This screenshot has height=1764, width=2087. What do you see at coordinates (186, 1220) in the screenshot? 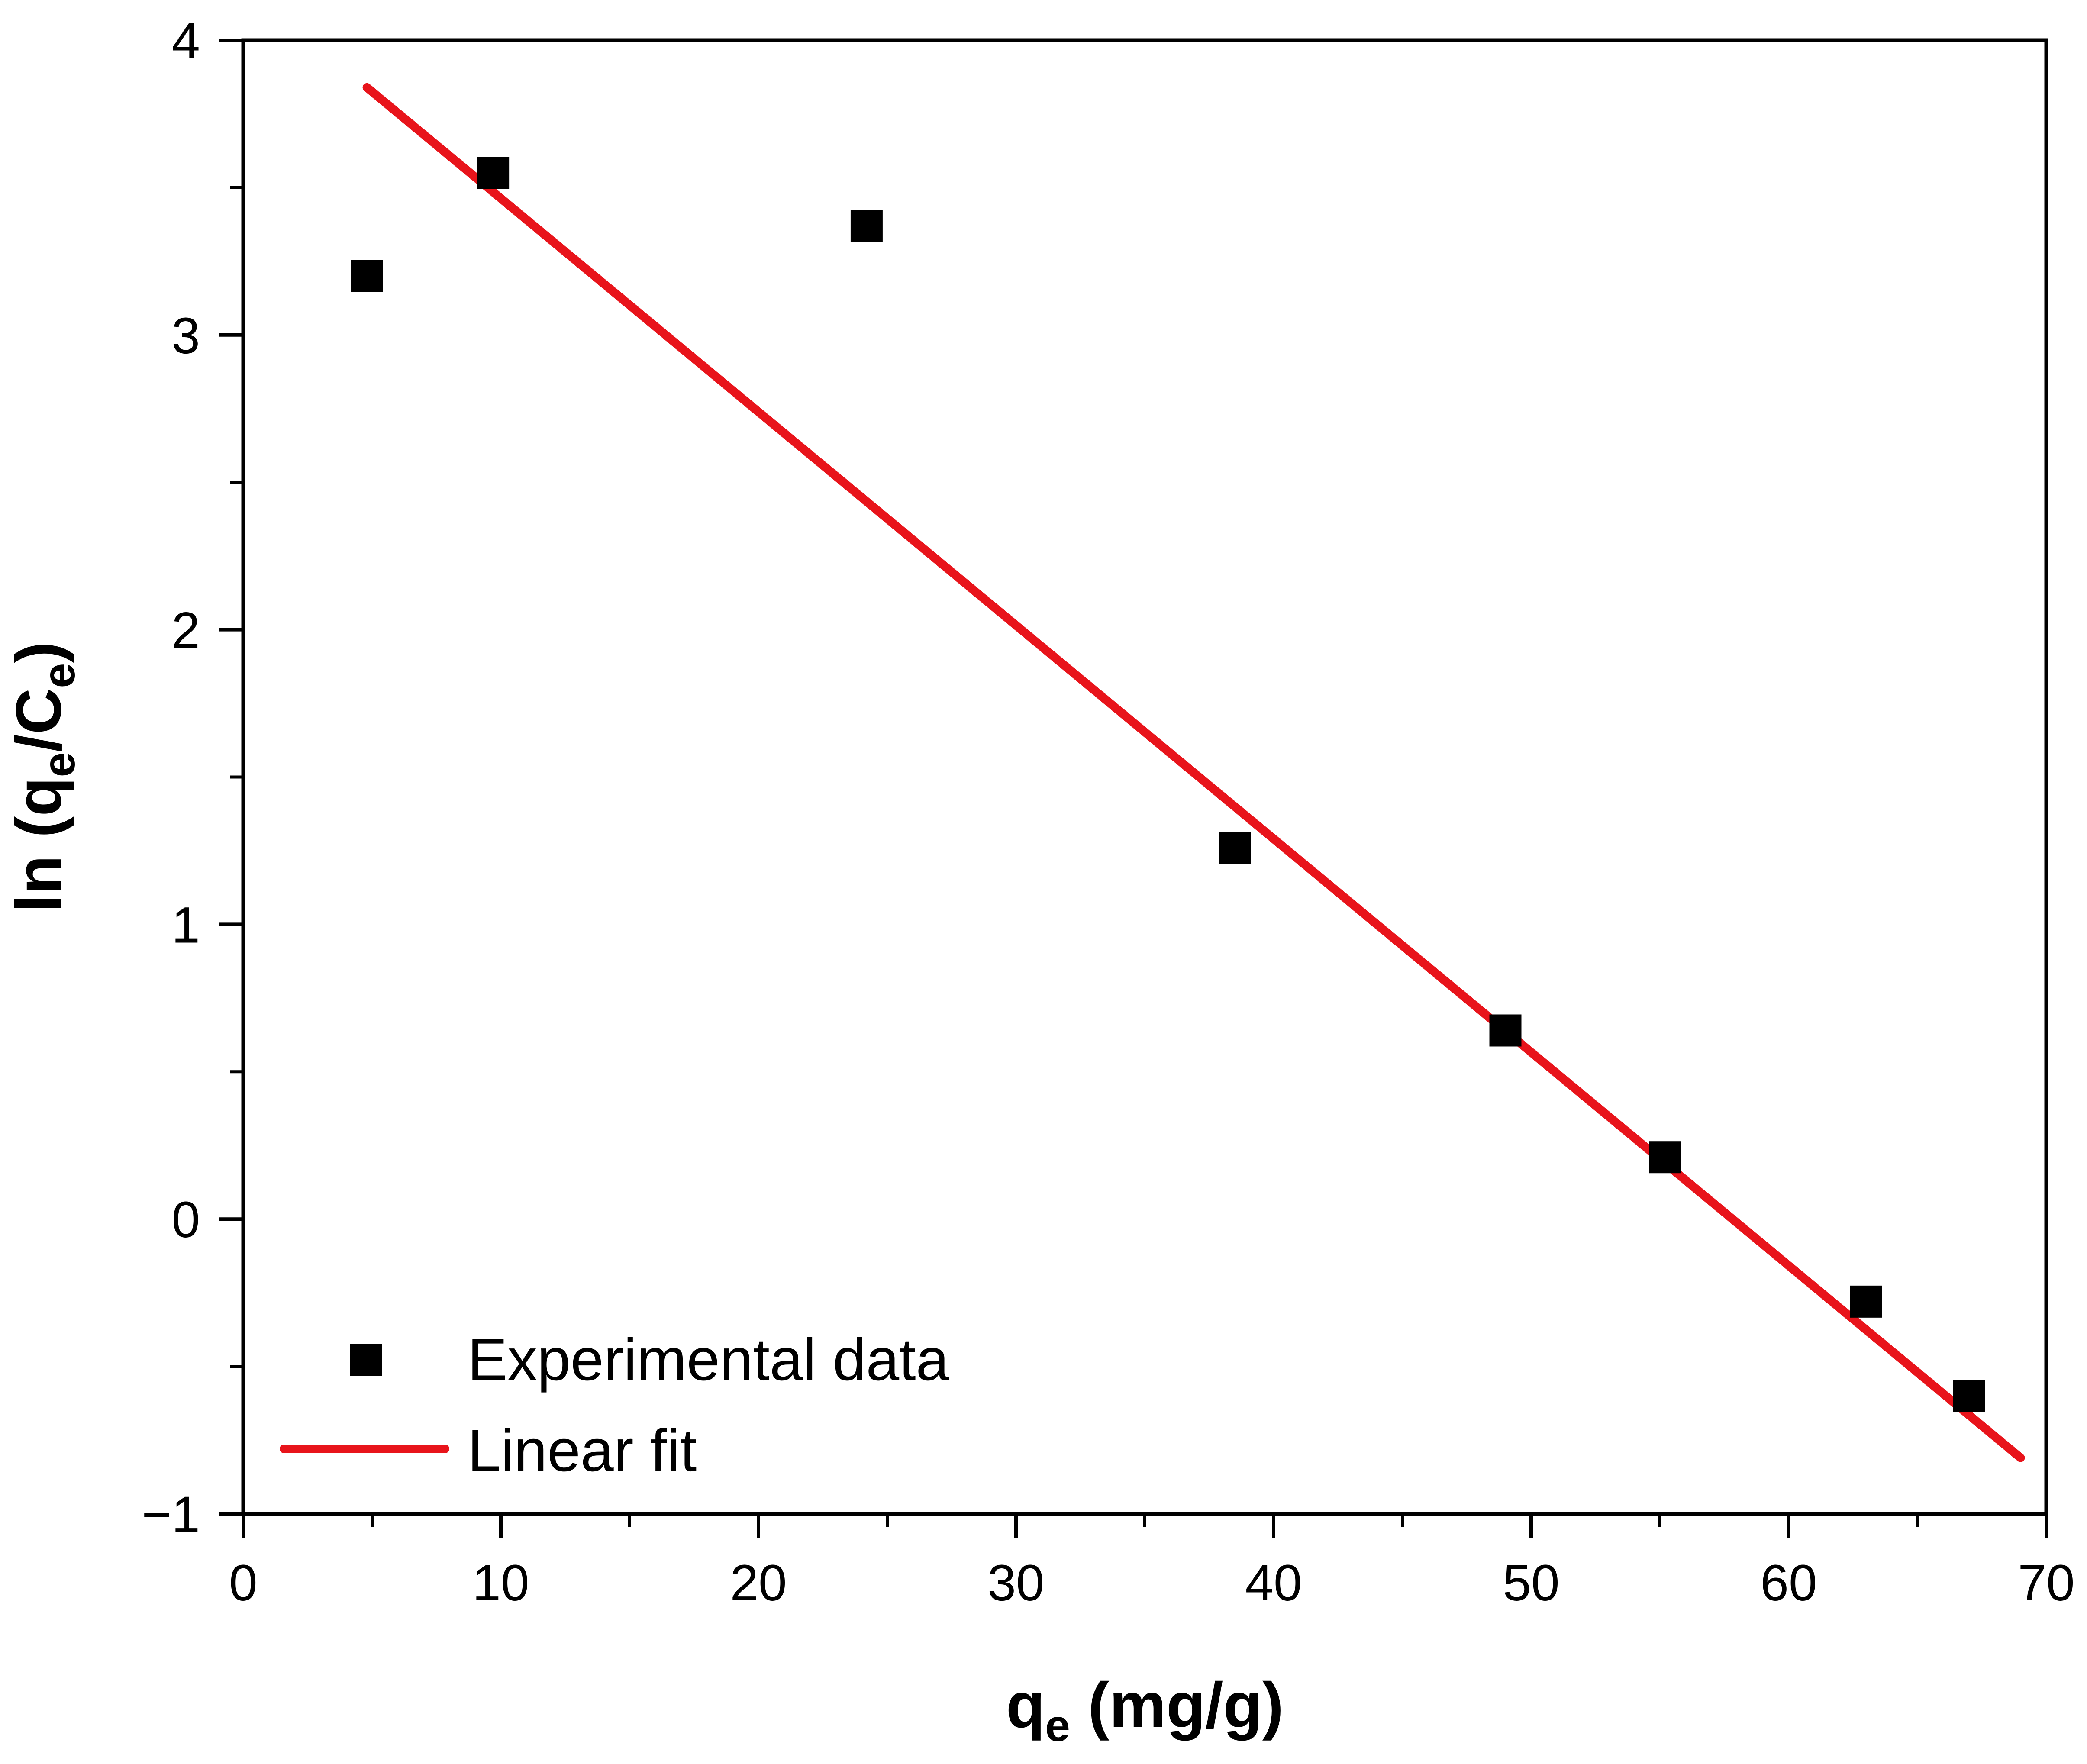
I see `y-tick-label: 0` at bounding box center [186, 1220].